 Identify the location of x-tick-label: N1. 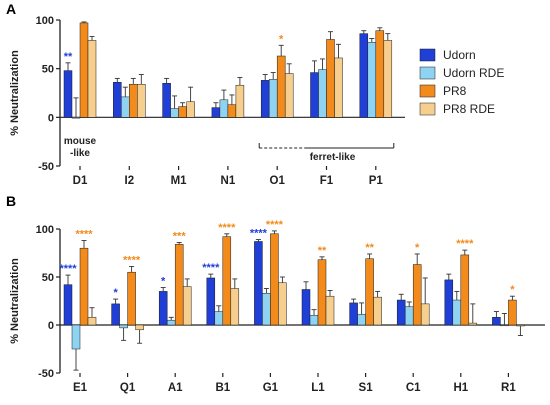
(228, 181).